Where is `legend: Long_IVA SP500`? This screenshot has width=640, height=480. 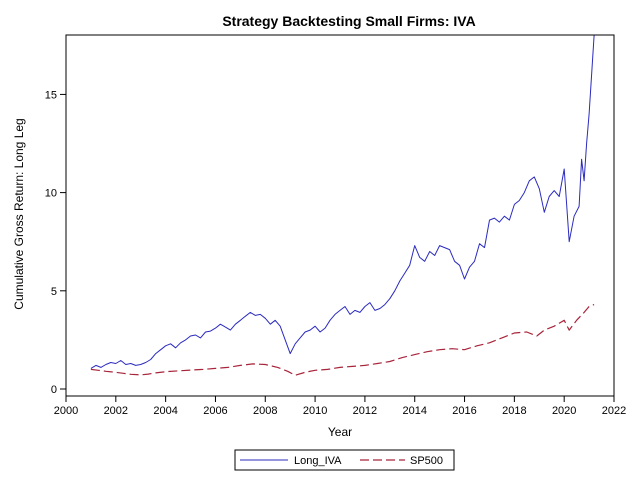 legend: Long_IVA SP500 is located at coordinates (344, 460).